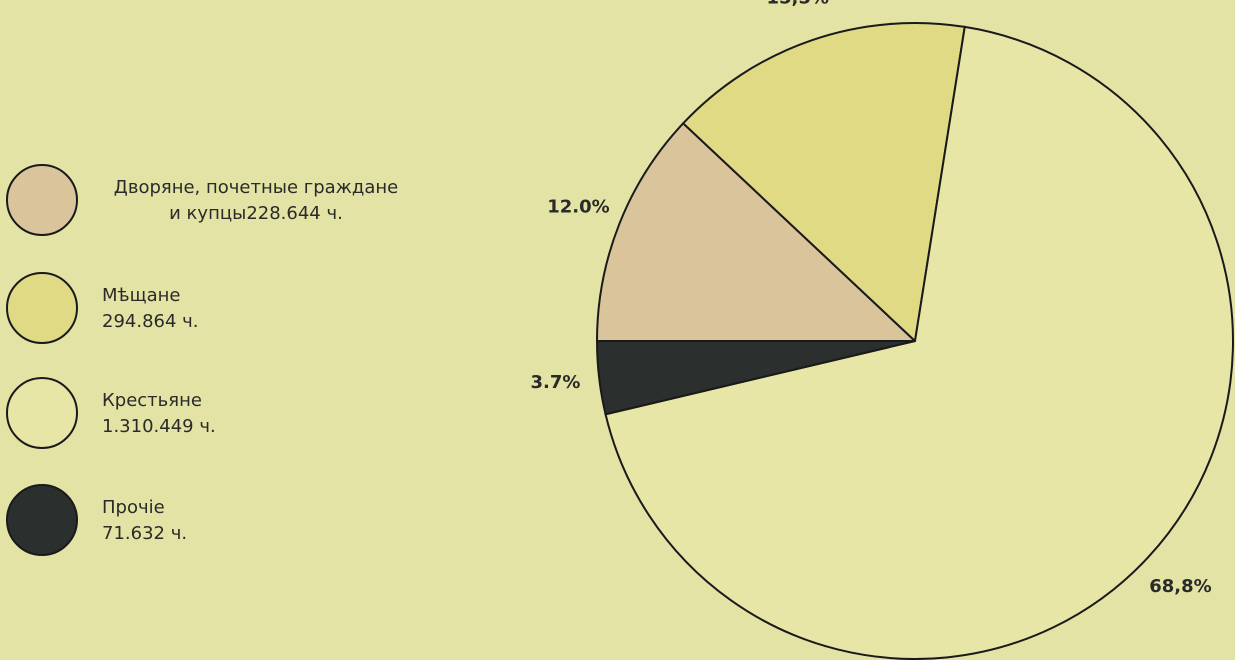 Image resolution: width=1235 pixels, height=660 pixels. What do you see at coordinates (578, 207) in the screenshot?
I see `slice-label: 12.0%` at bounding box center [578, 207].